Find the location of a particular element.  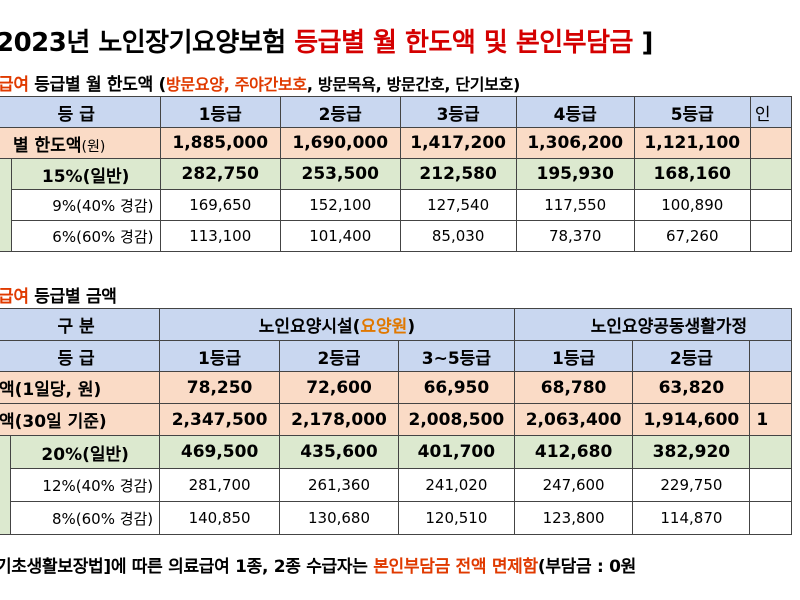

group-home-text: 노인요양공동생활가정 is located at coordinates (669, 327).